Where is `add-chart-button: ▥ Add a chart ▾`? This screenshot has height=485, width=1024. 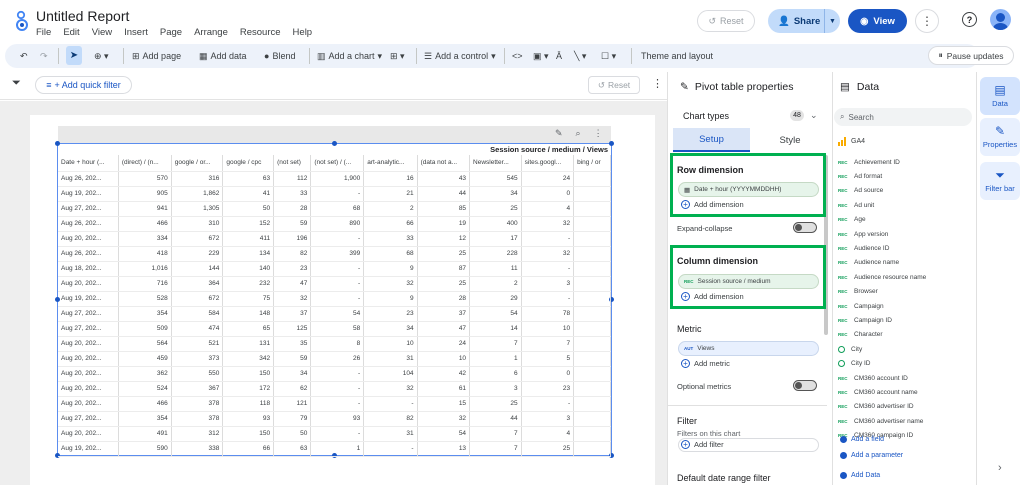
add-chart-button: ▥ Add a chart ▾ is located at coordinates (349, 56).